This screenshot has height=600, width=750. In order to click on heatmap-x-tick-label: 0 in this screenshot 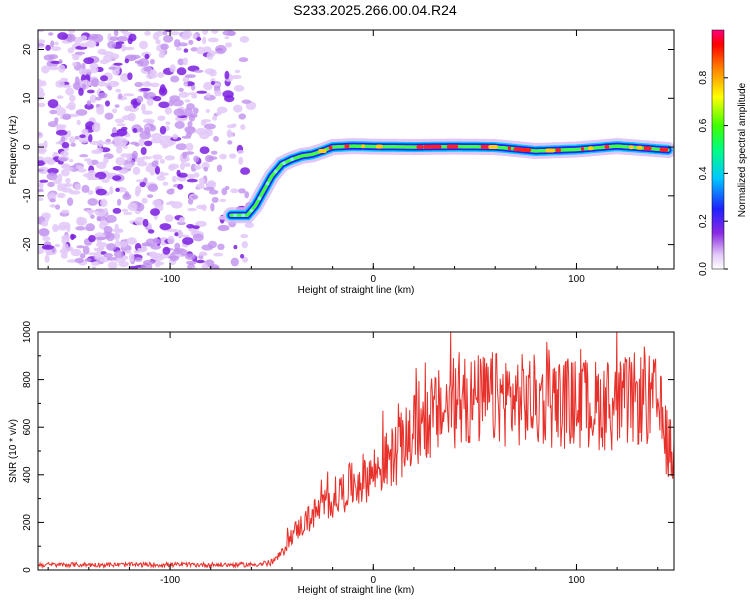, I will do `click(373, 279)`.